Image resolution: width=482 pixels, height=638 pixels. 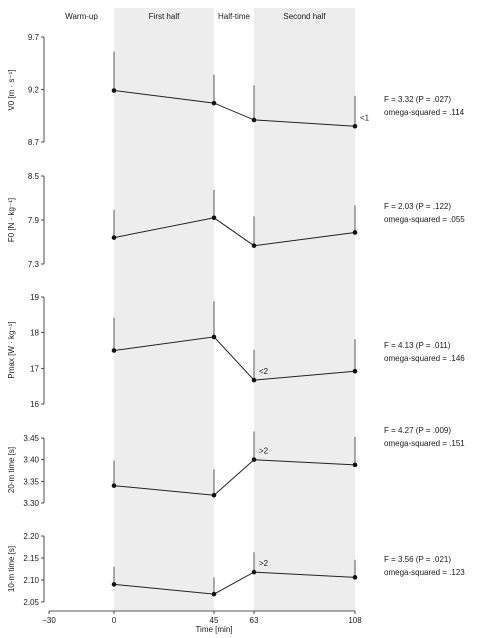 I want to click on y-tick-label: 3.45, so click(x=31, y=438).